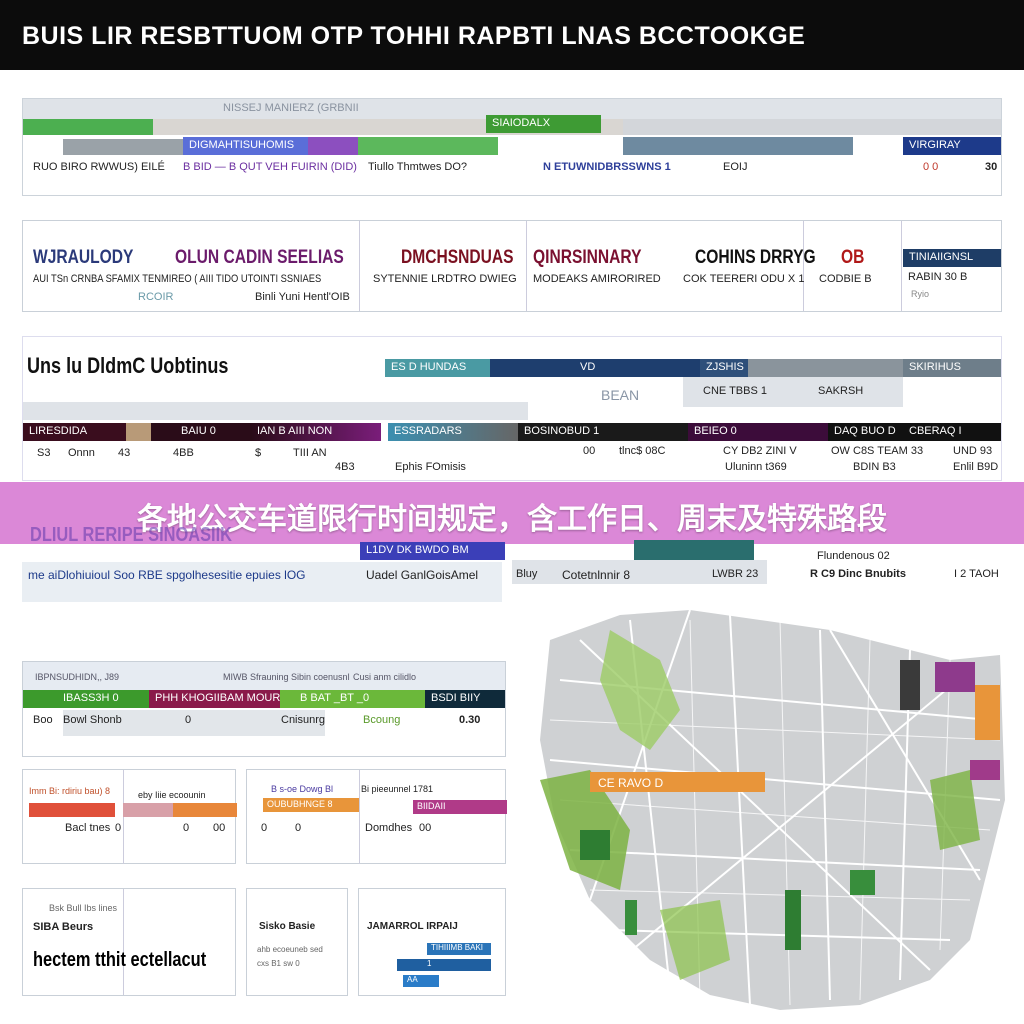 The width and height of the screenshot is (1024, 1024). Describe the element at coordinates (124, 453) in the screenshot. I see `cell: 43` at that location.